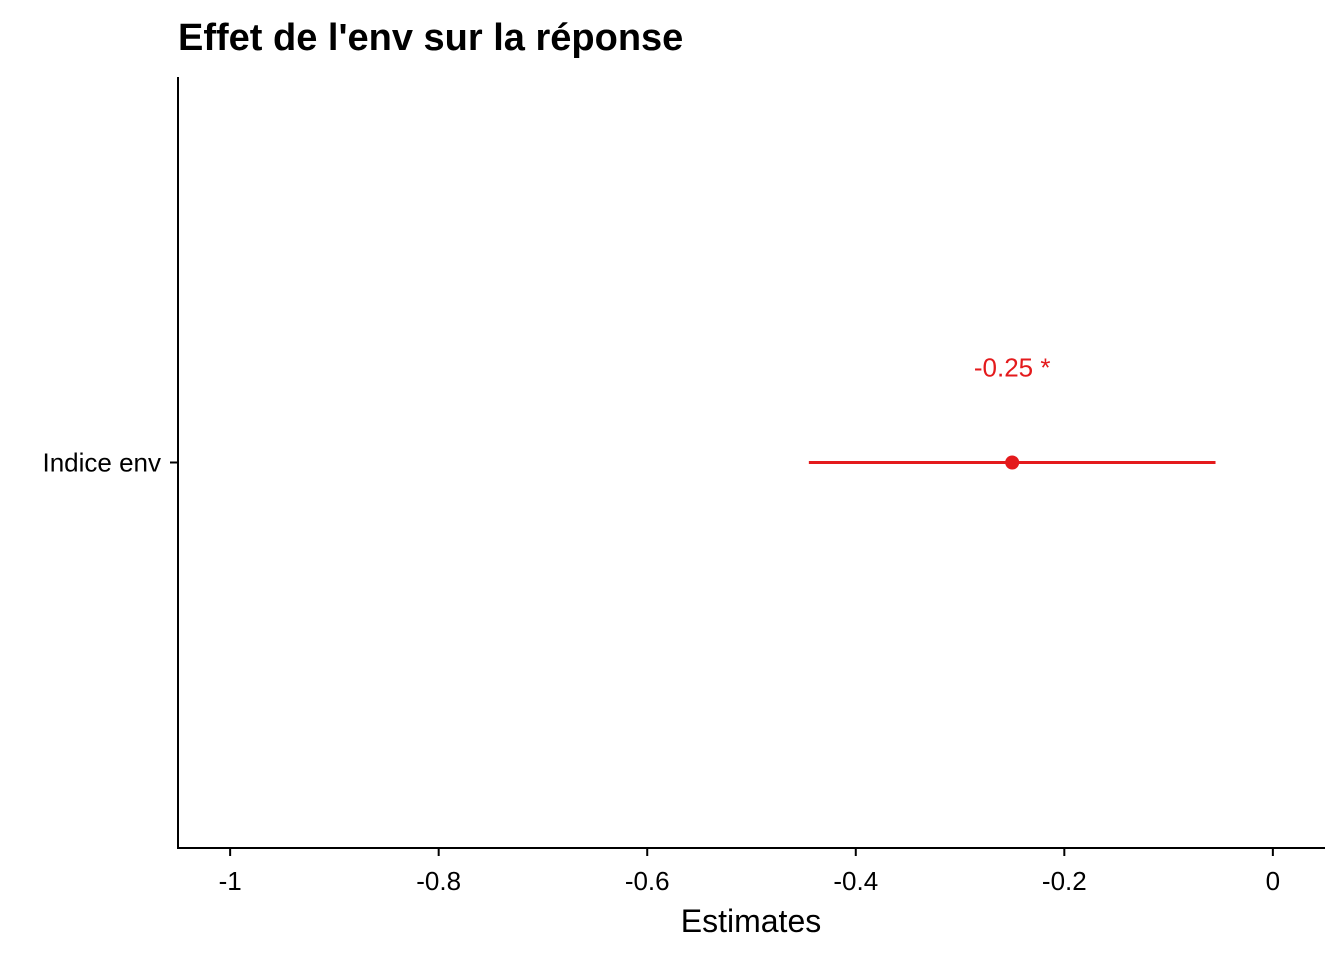  What do you see at coordinates (1012, 462) in the screenshot?
I see `estimate-point` at bounding box center [1012, 462].